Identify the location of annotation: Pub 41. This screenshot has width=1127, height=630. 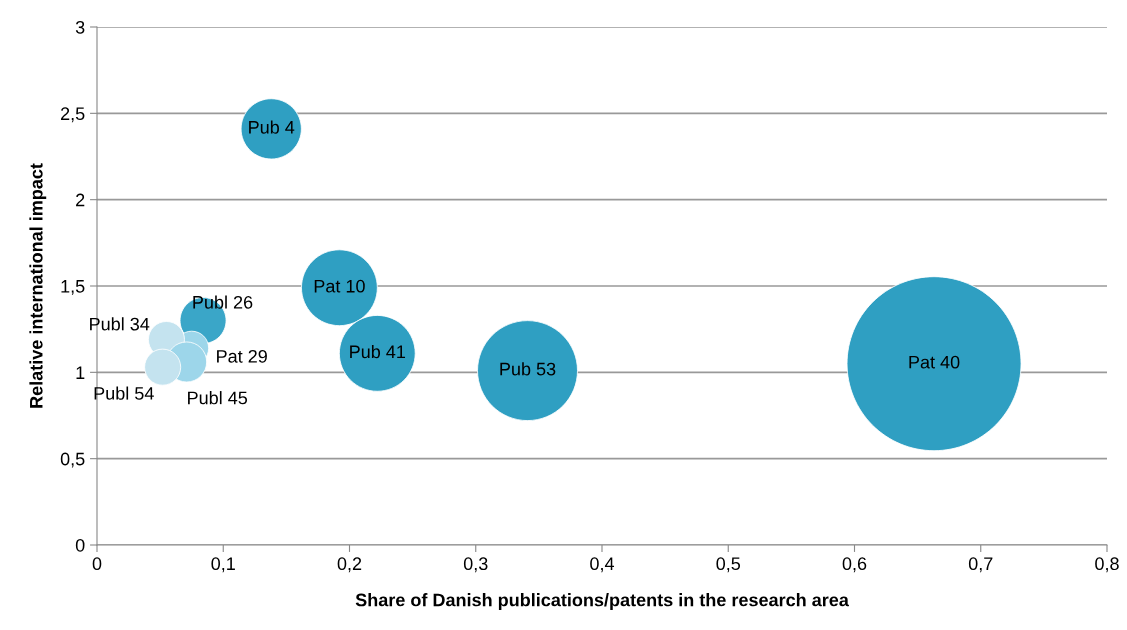
(378, 351).